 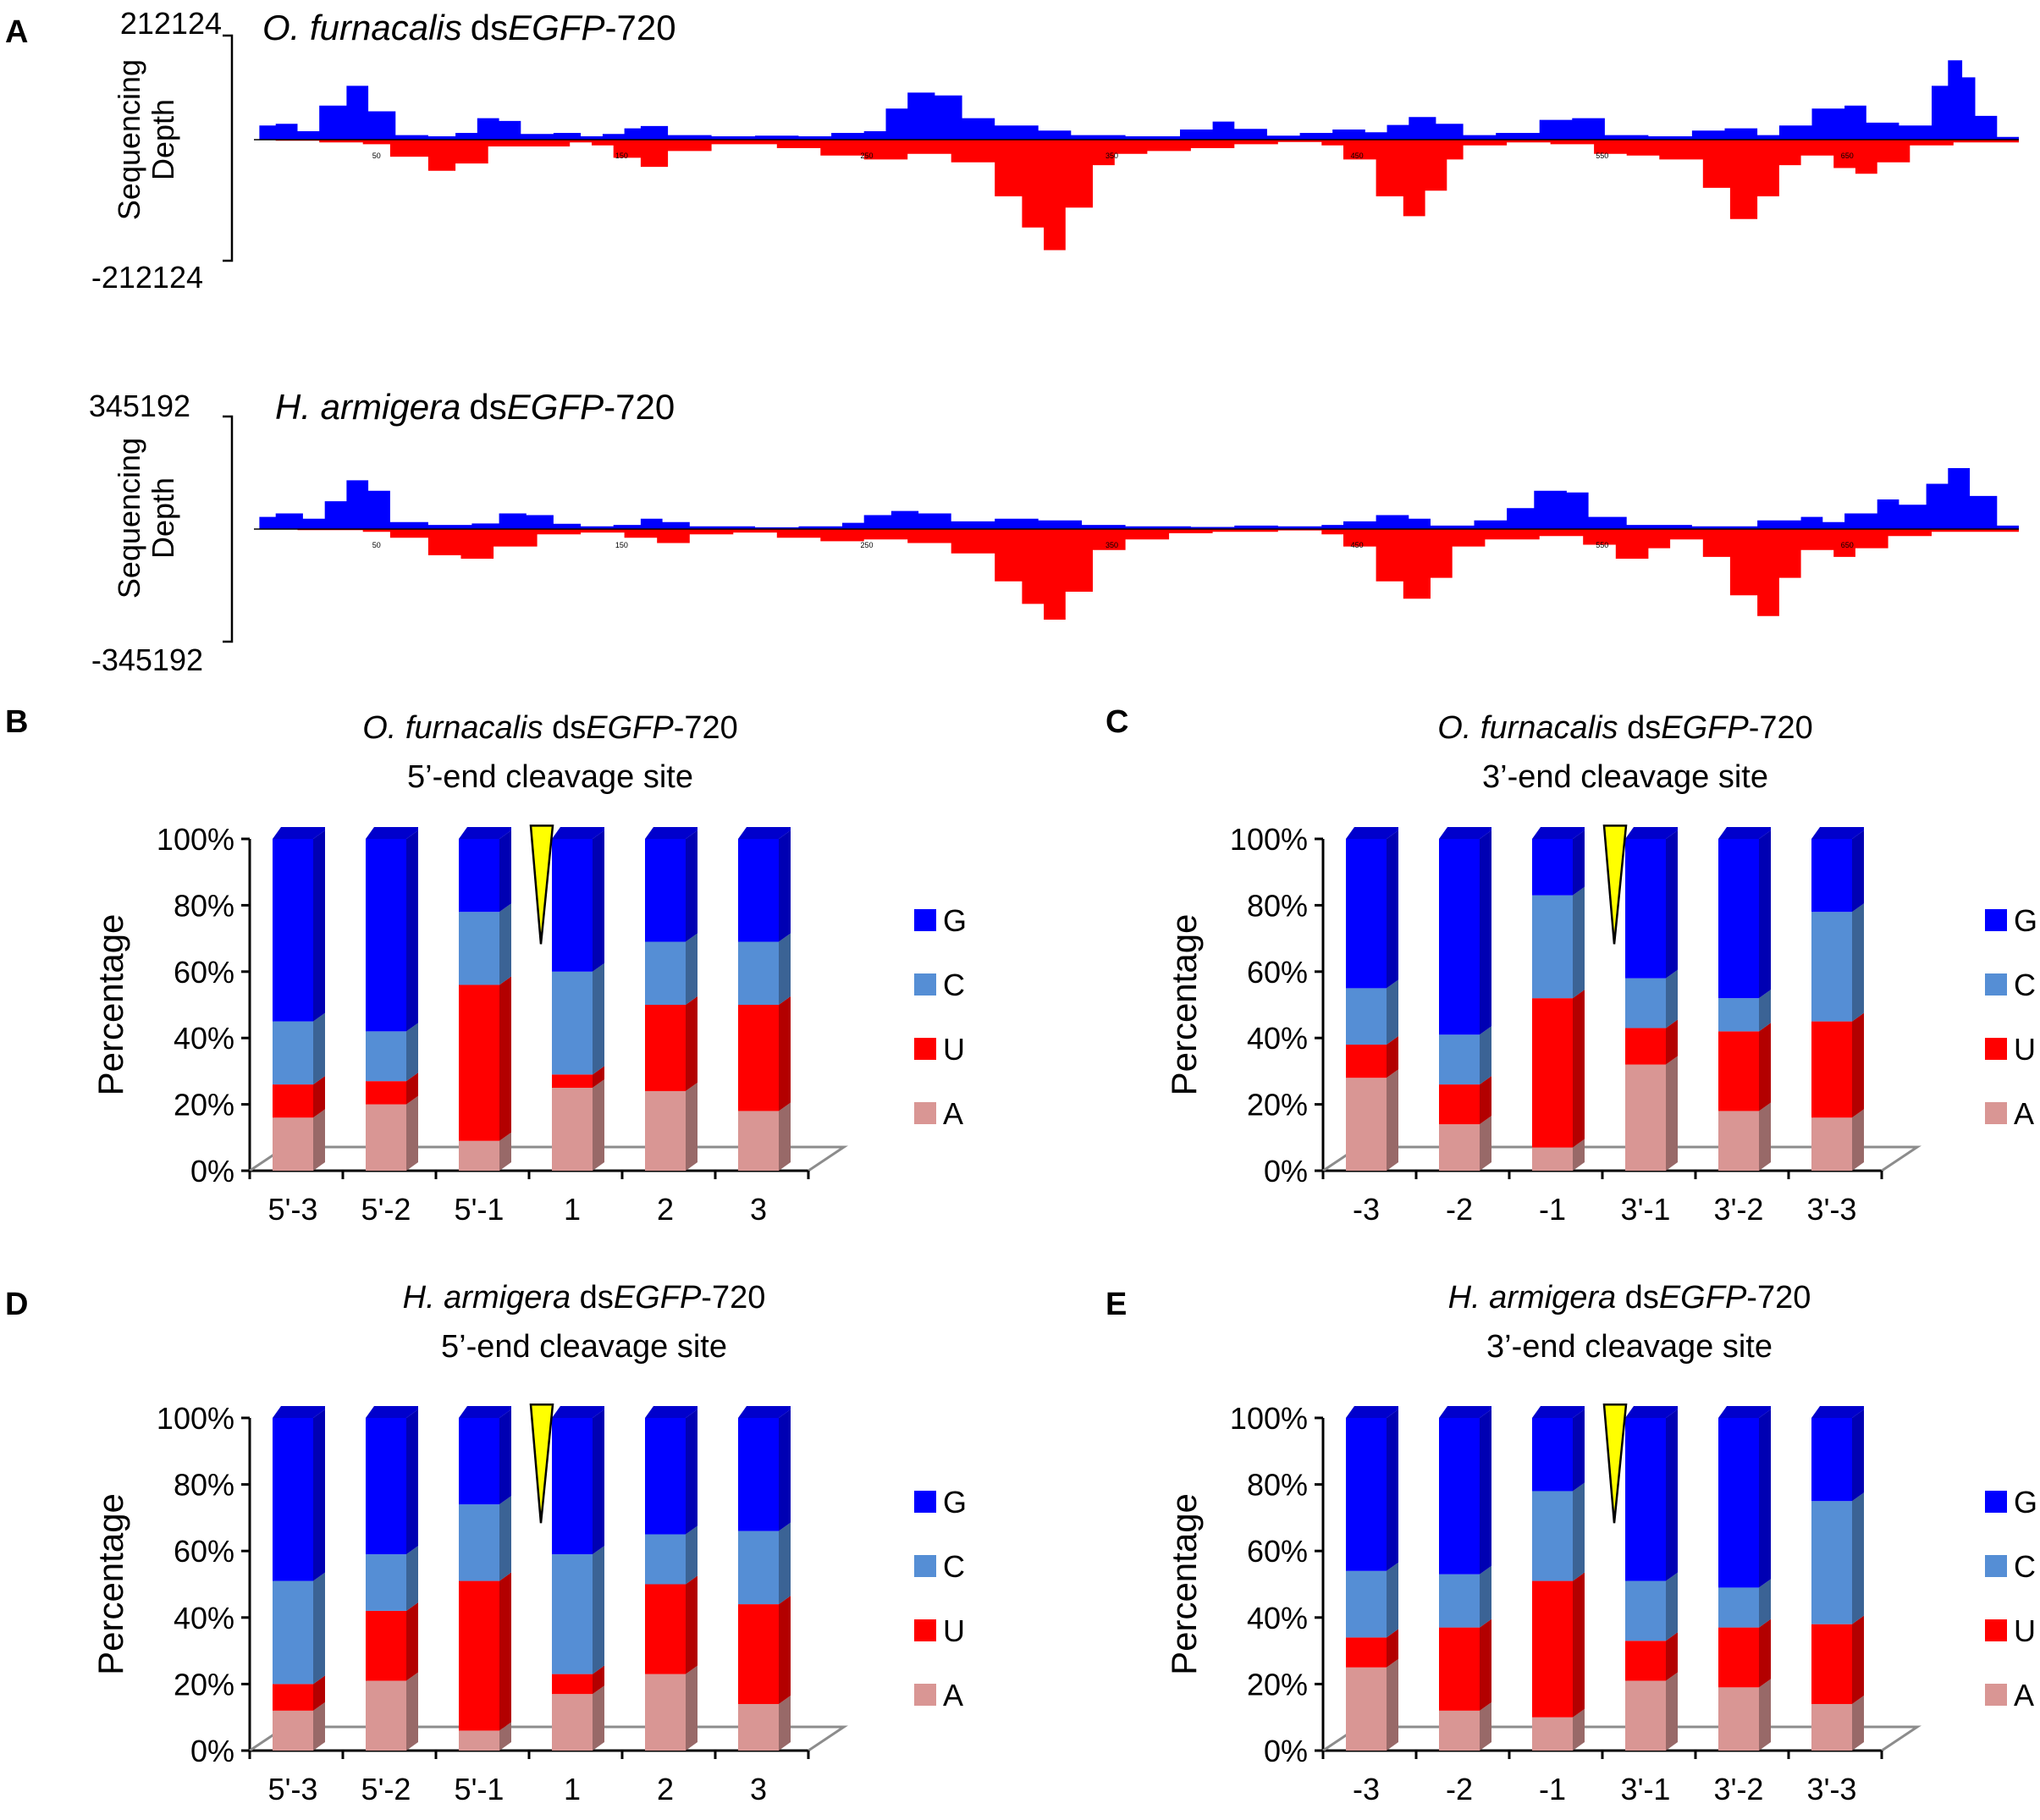 What do you see at coordinates (866, 156) in the screenshot?
I see `depth-track-tick-label: 250` at bounding box center [866, 156].